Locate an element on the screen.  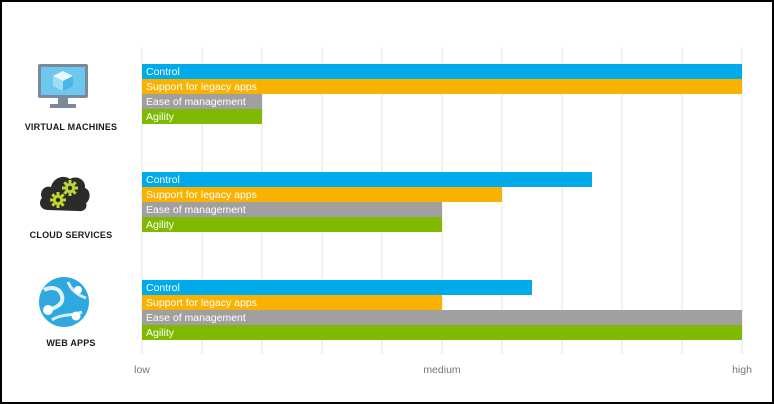
group-label-cloud-services: CLOUD SERVICES is located at coordinates (71, 235).